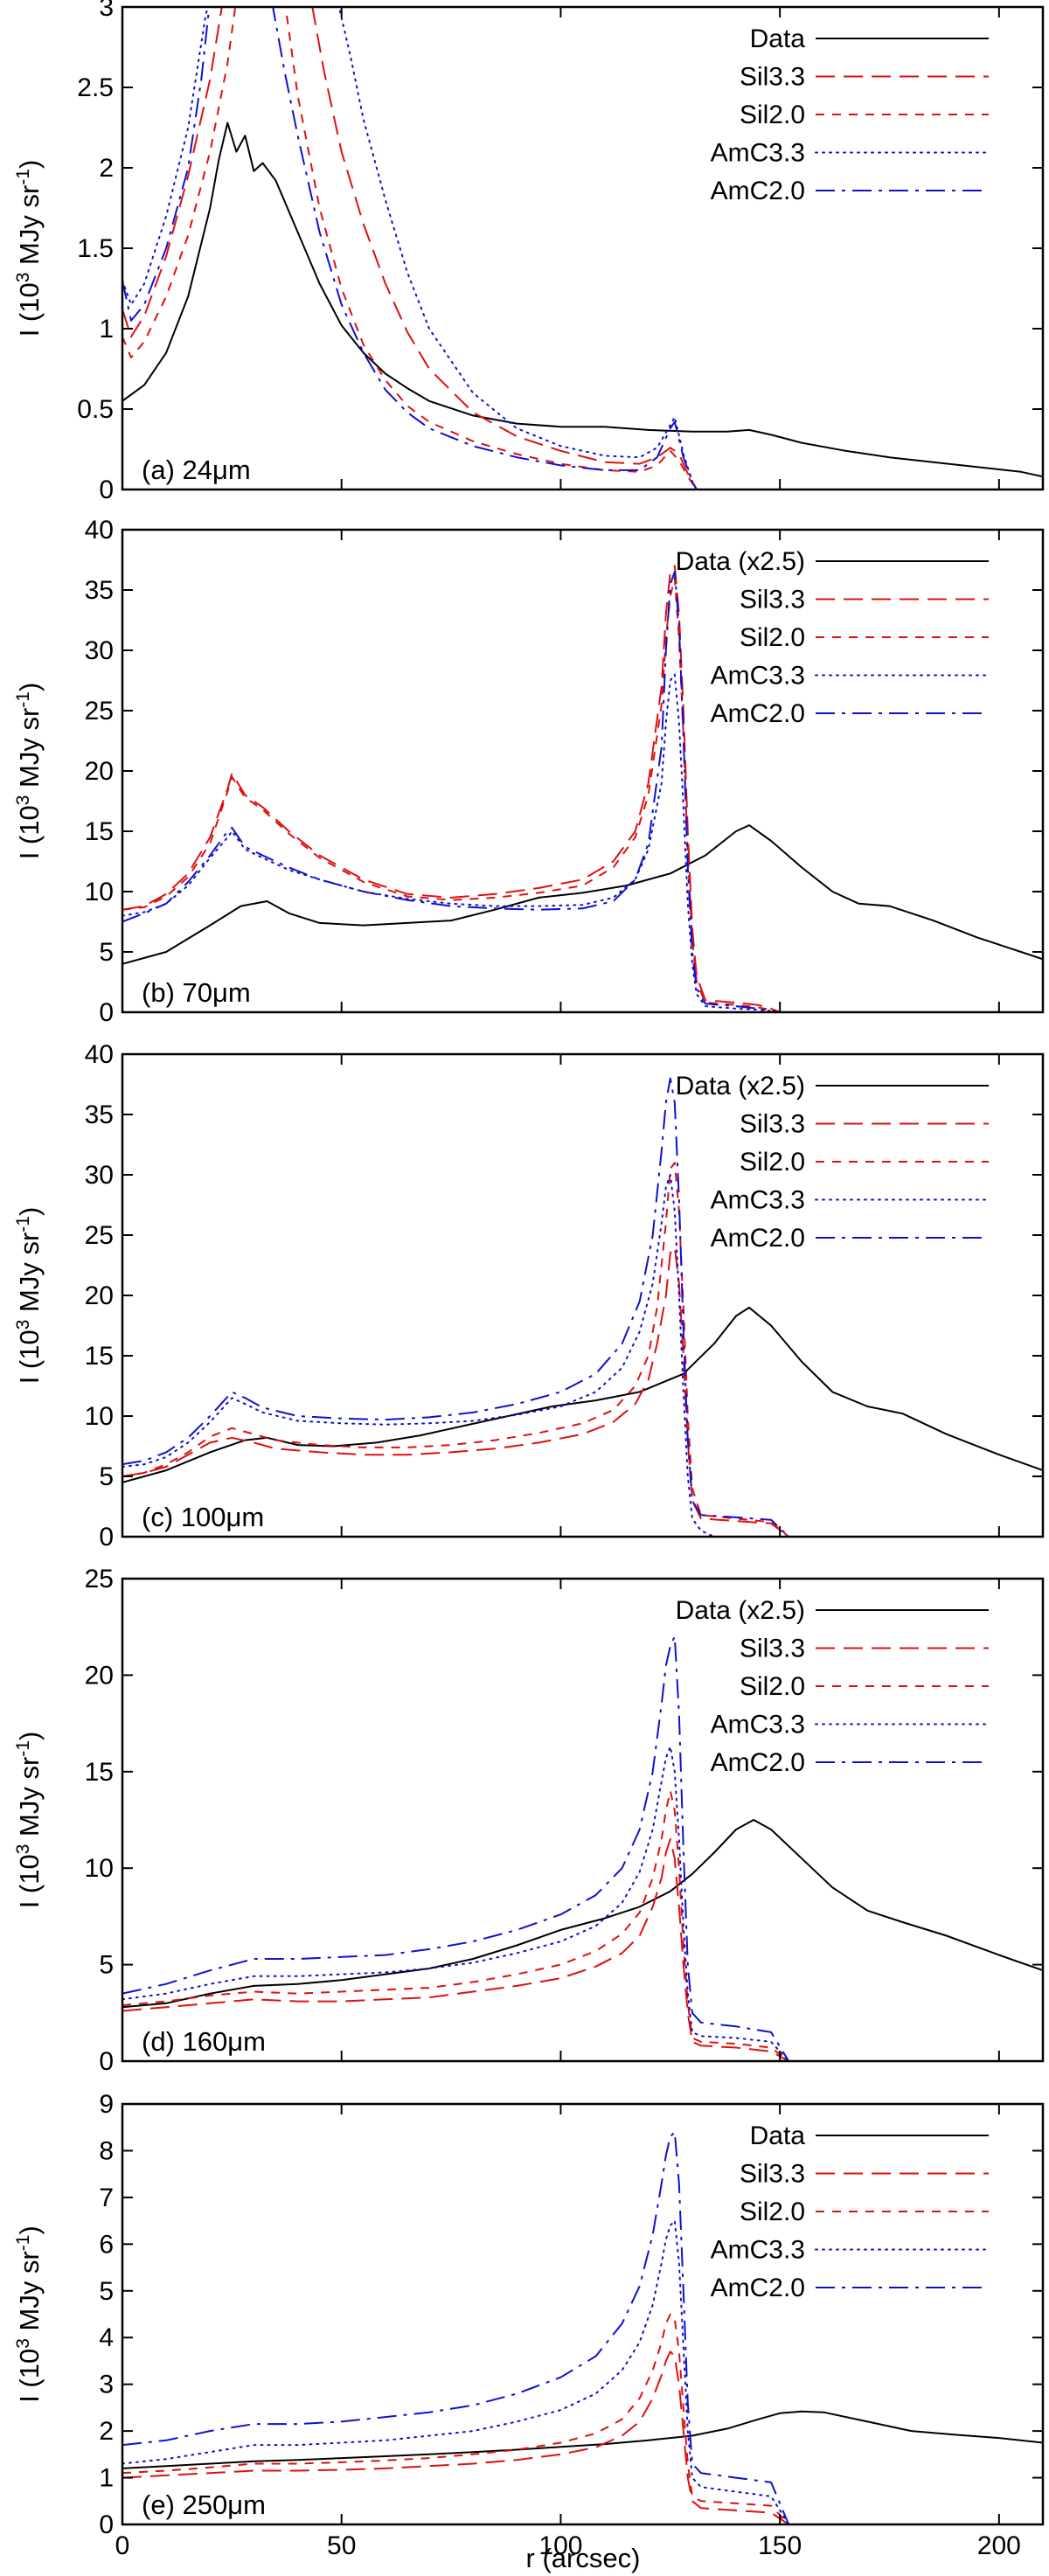 Image resolution: width=1049 pixels, height=2576 pixels. Describe the element at coordinates (203, 1517) in the screenshot. I see `panel-label: (c) 100μm` at that location.